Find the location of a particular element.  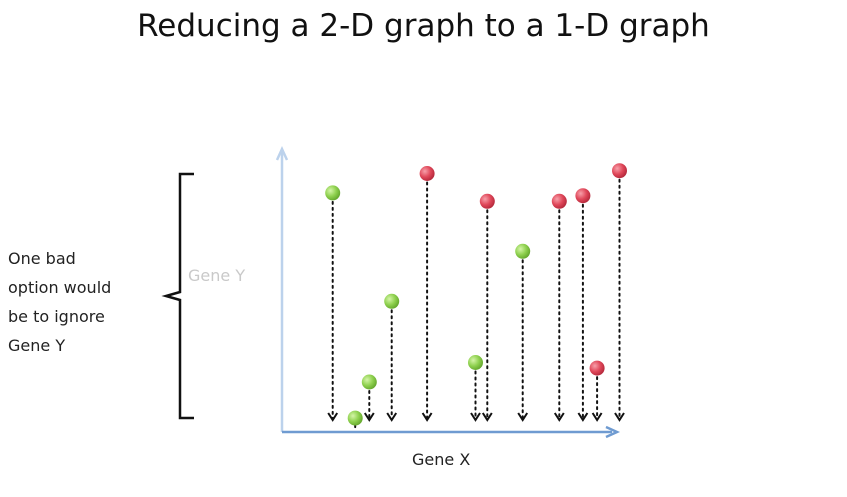

slide-title: Reducing a 2-D graph to a 1-D graph is located at coordinates (423, 26).